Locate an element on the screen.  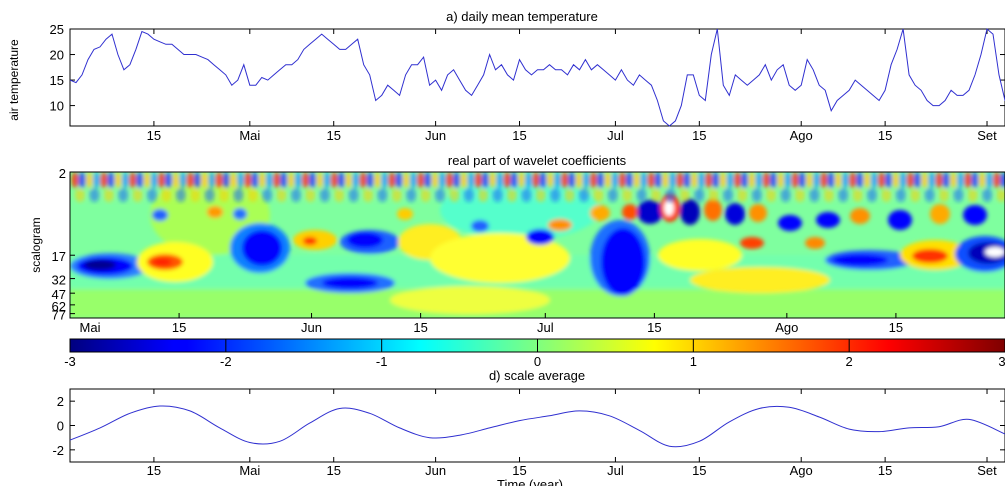
scale-average-y-tick-label: -2 is located at coordinates (58, 450).